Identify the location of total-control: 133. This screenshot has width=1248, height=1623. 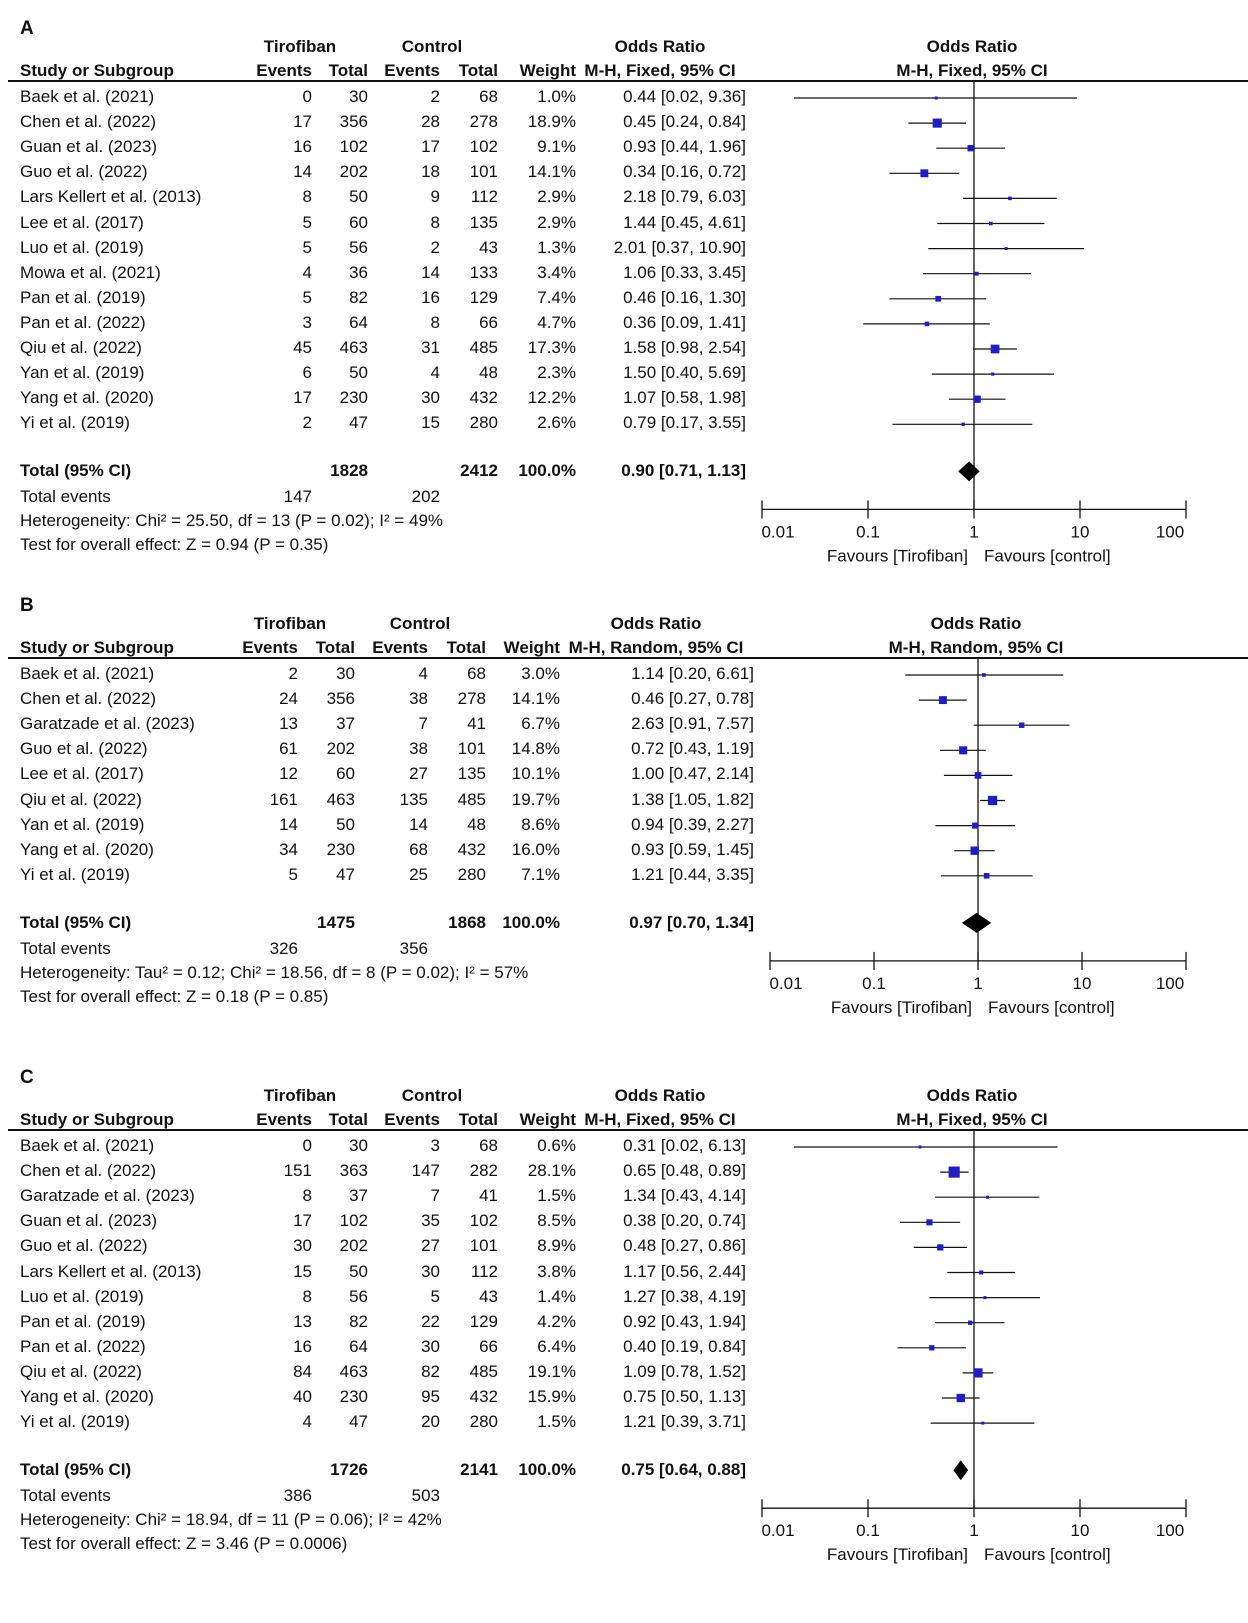
(483, 272).